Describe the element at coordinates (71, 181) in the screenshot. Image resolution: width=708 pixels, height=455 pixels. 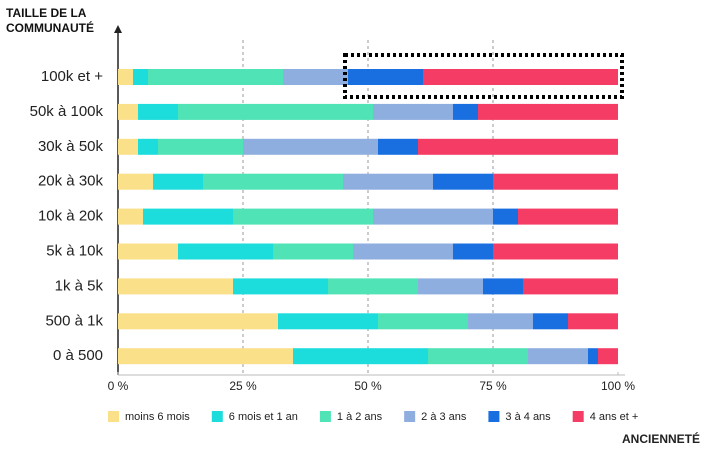
I see `y-tick-label: 20k à 30k` at that location.